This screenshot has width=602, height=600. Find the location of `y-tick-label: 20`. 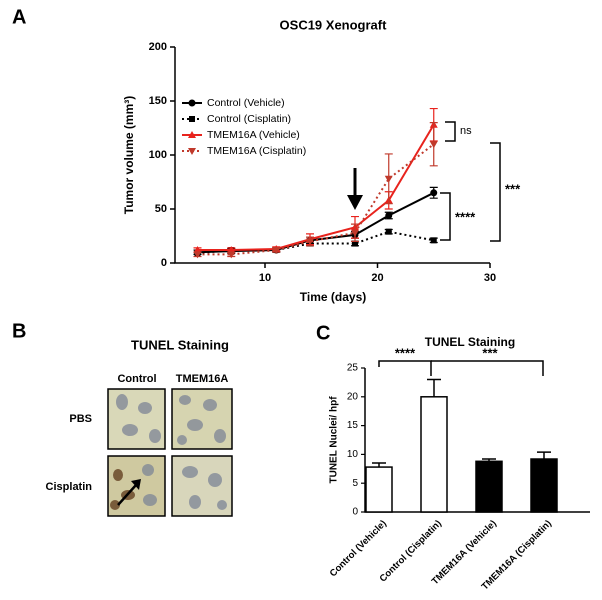

y-tick-label: 20 is located at coordinates (353, 396).